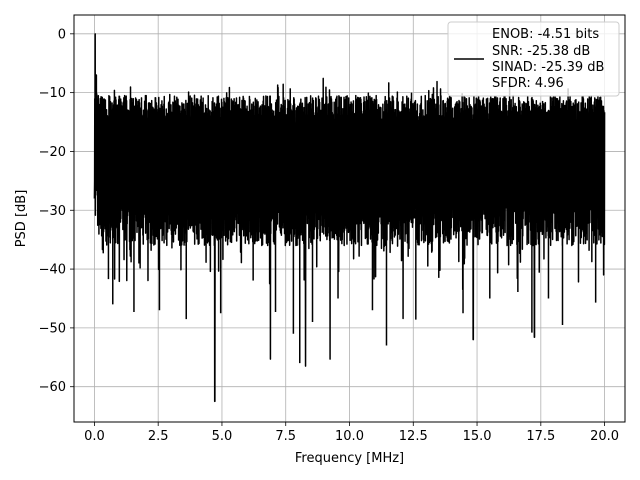 This screenshot has width=640, height=480. Describe the element at coordinates (21, 219) in the screenshot. I see `y-axis-label: PSD [dB]` at that location.